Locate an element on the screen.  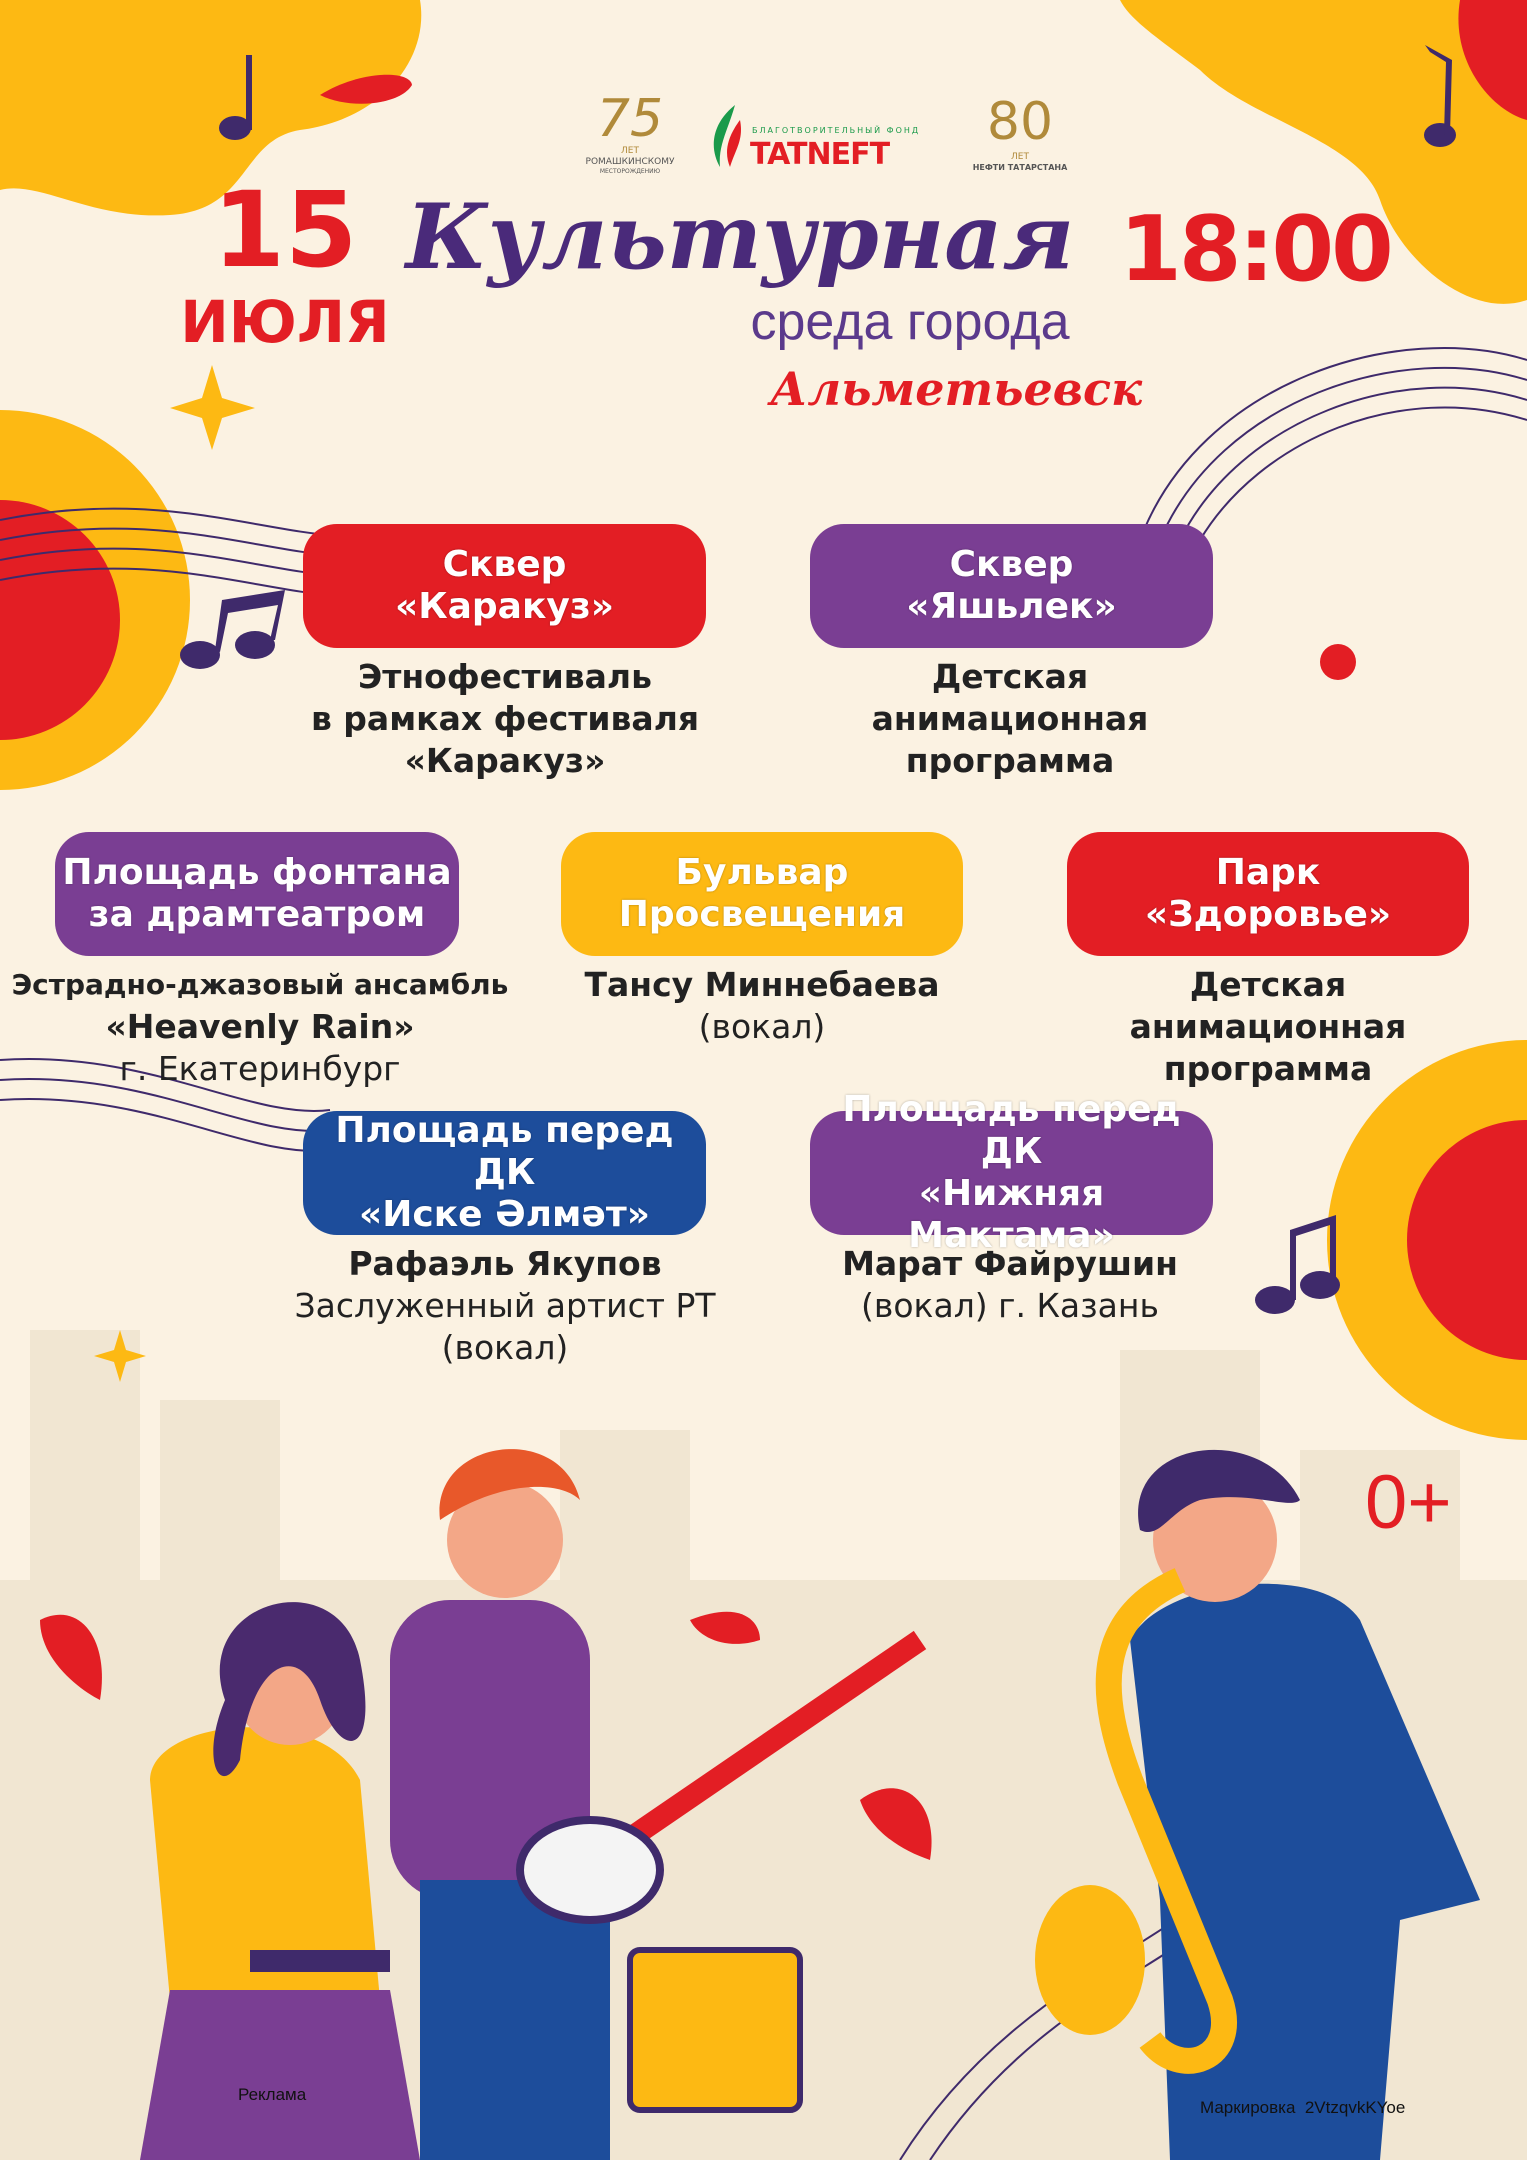
venue-nizhnyaya-maktama: Площадь перед ДК «Нижняя Мактама» is located at coordinates (1011, 1172).